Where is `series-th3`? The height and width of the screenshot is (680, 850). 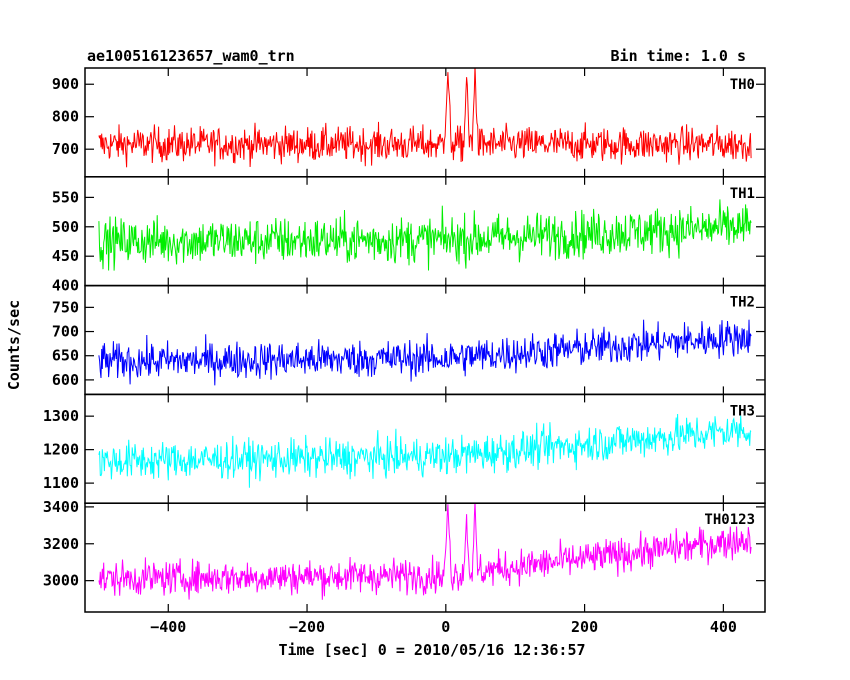
series-th3 is located at coordinates (425, 450).